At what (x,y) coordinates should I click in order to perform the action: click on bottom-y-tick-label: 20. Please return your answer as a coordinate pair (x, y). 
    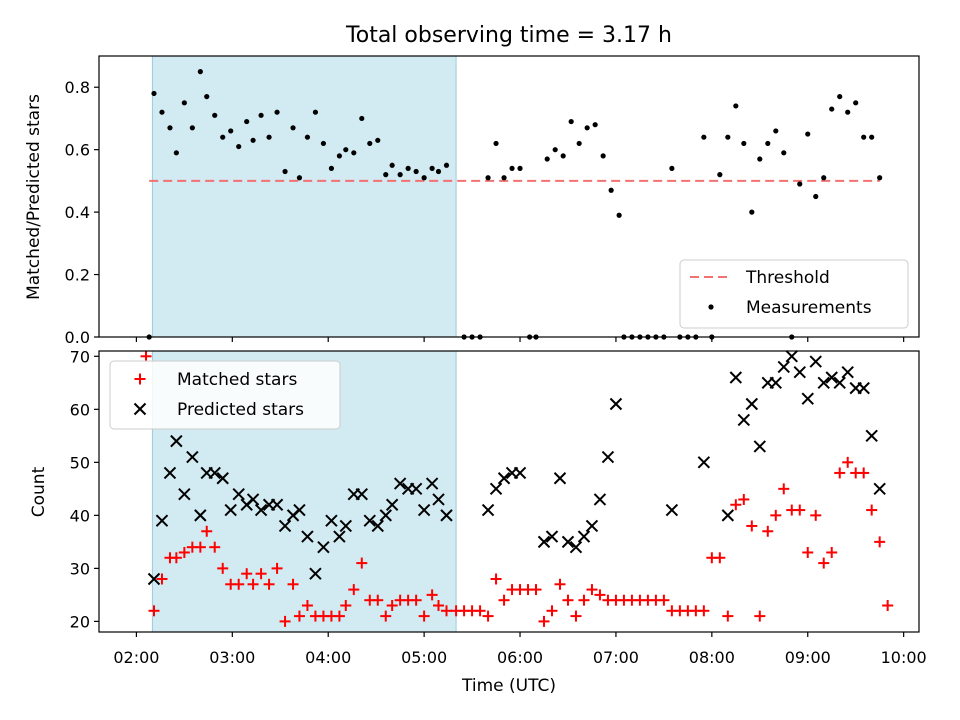
    Looking at the image, I should click on (80, 621).